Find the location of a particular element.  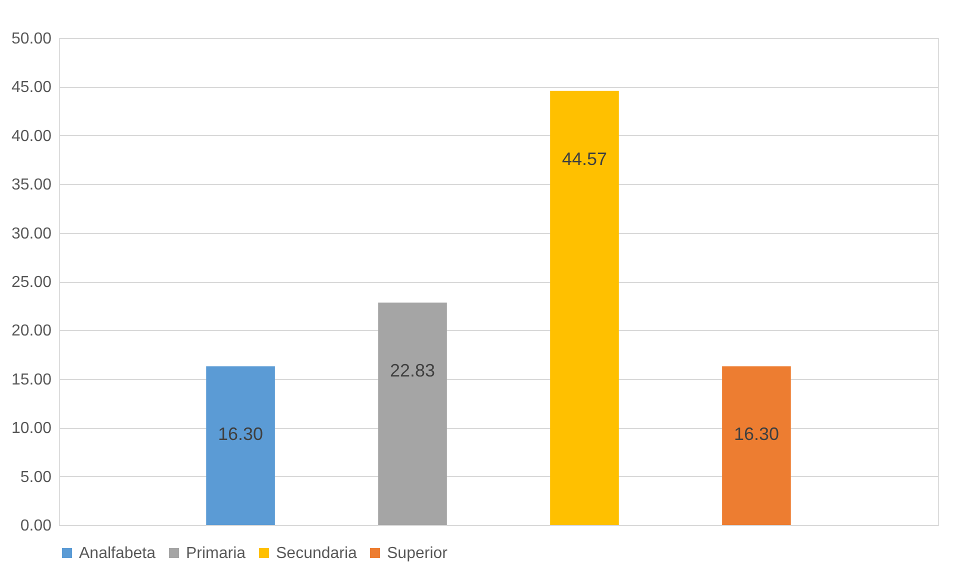

data-label: 44.57 is located at coordinates (585, 158).